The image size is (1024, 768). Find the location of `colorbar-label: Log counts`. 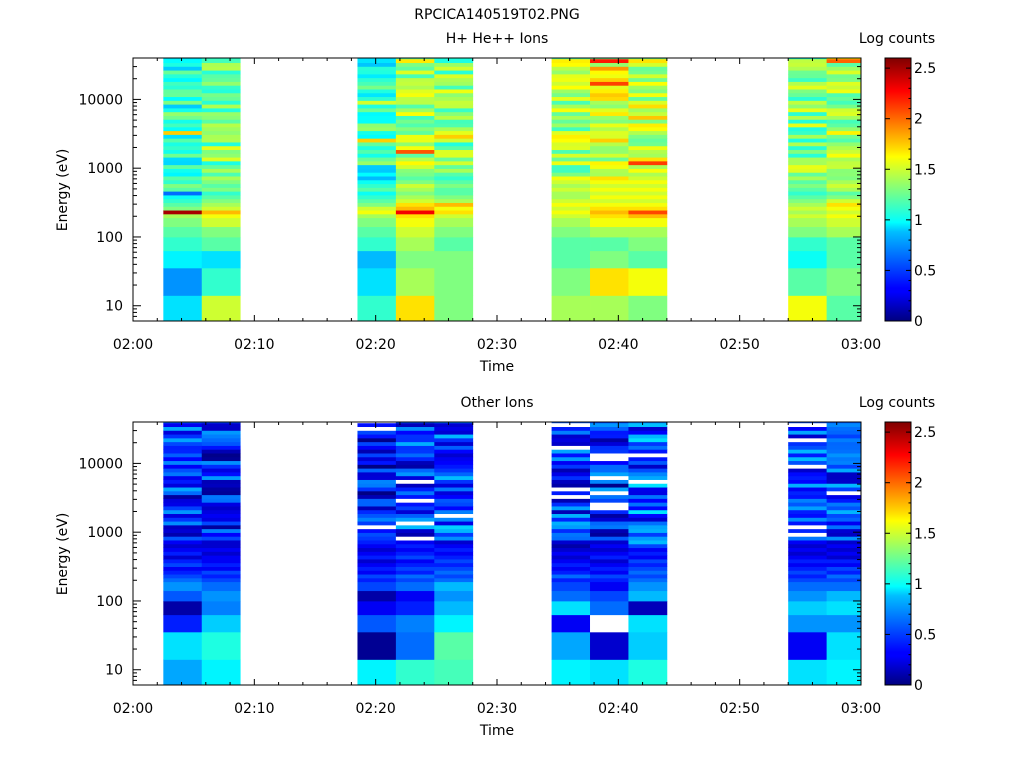

colorbar-label: Log counts is located at coordinates (897, 39).